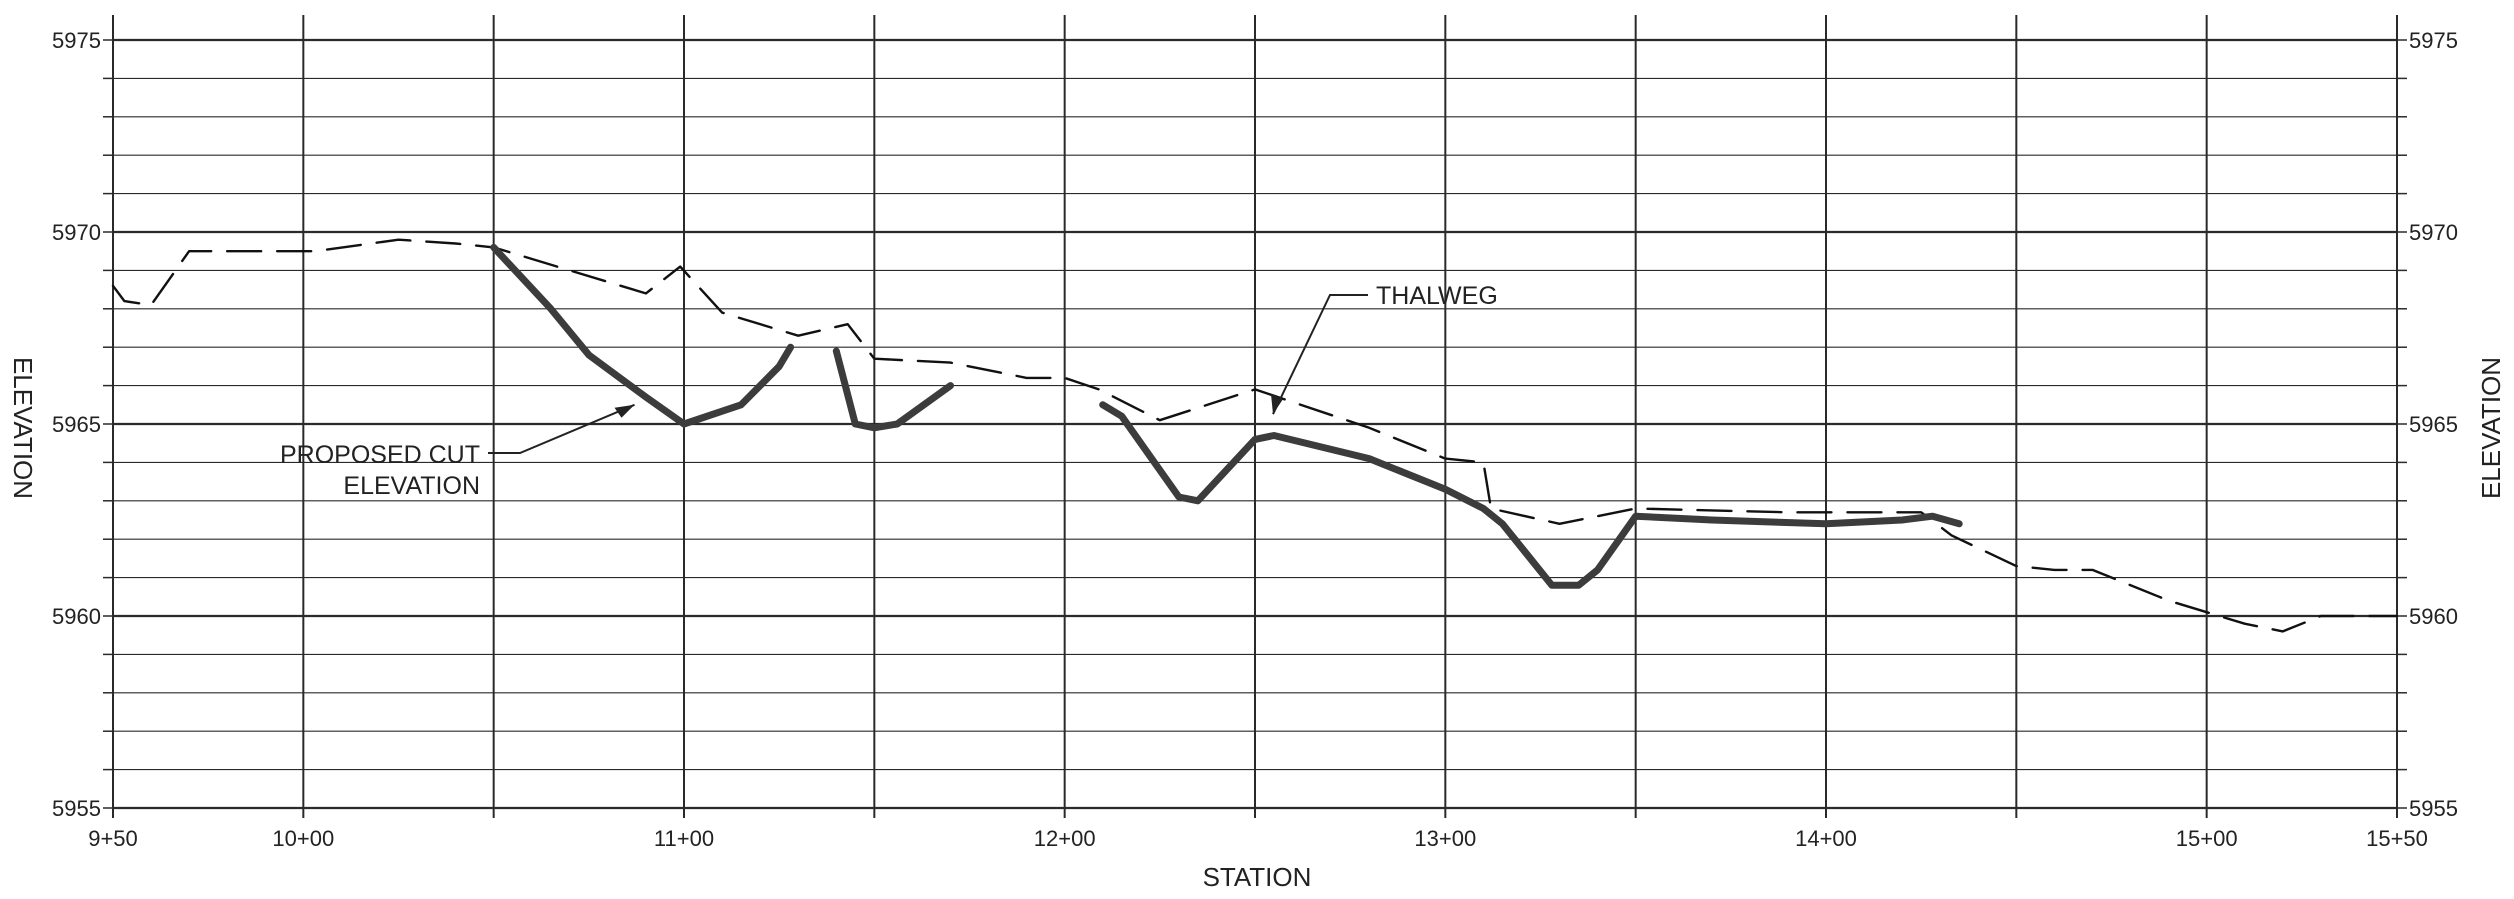  What do you see at coordinates (76, 232) in the screenshot?
I see `y-tick-label-left: 5970` at bounding box center [76, 232].